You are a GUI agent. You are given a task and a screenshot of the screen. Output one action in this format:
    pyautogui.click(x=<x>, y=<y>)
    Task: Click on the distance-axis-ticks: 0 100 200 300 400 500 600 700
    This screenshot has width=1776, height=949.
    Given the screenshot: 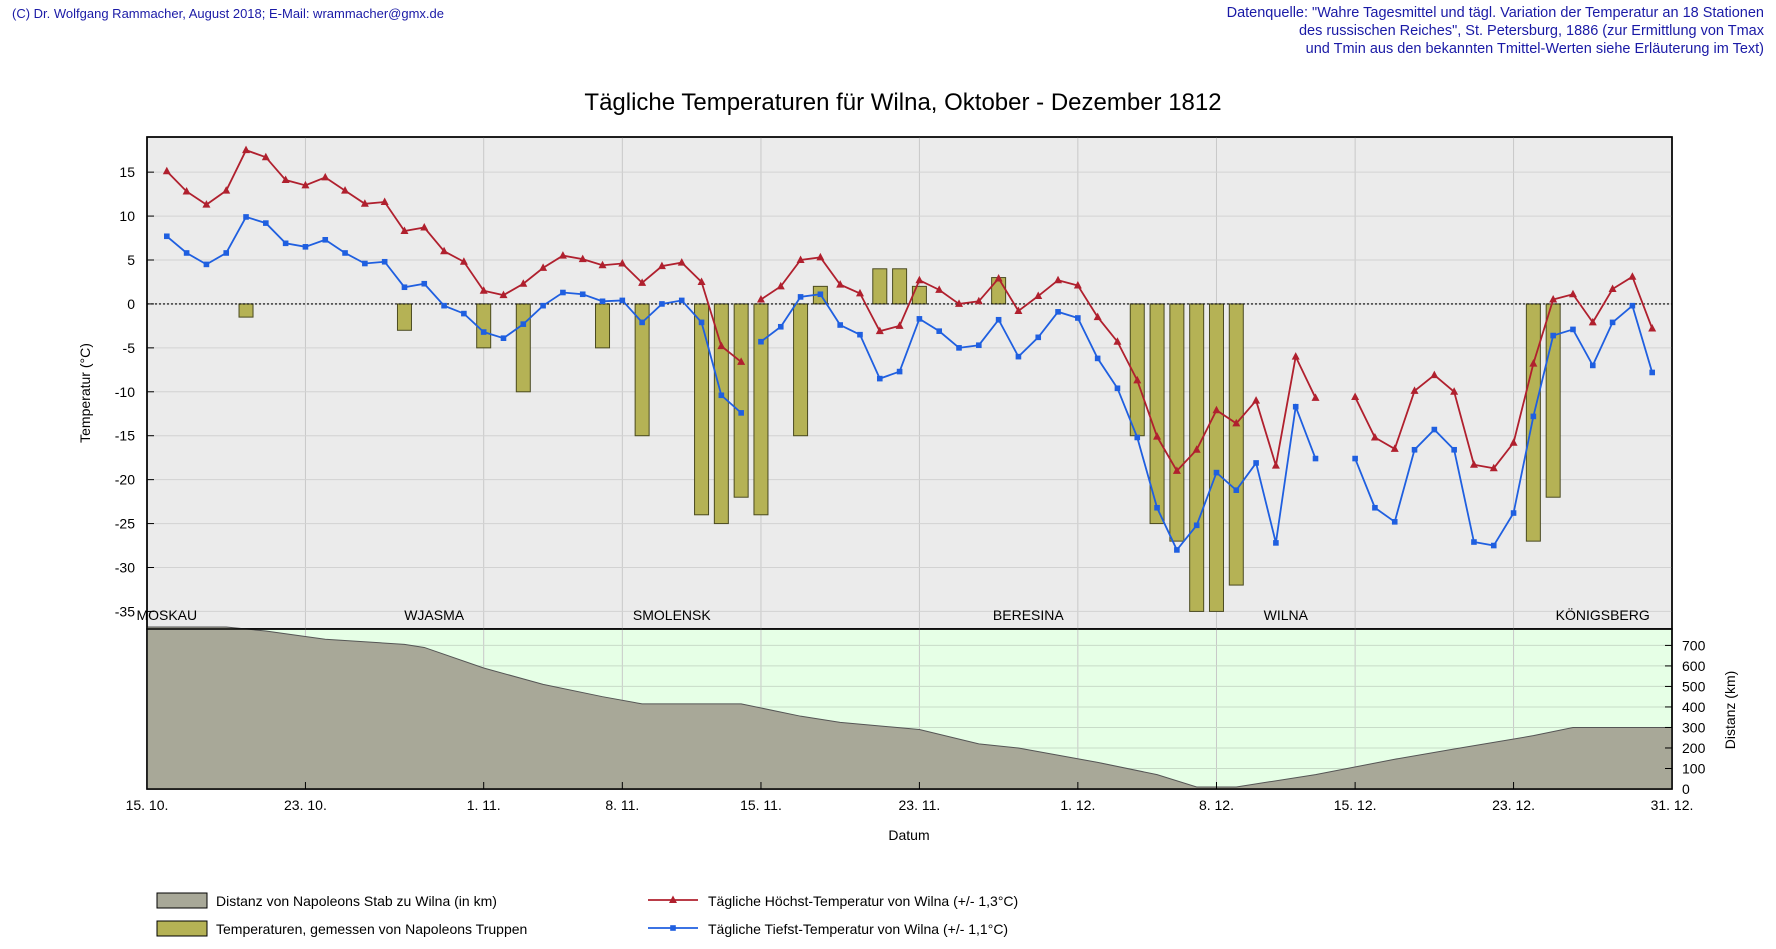 What is the action you would take?
    pyautogui.click(x=1685, y=717)
    